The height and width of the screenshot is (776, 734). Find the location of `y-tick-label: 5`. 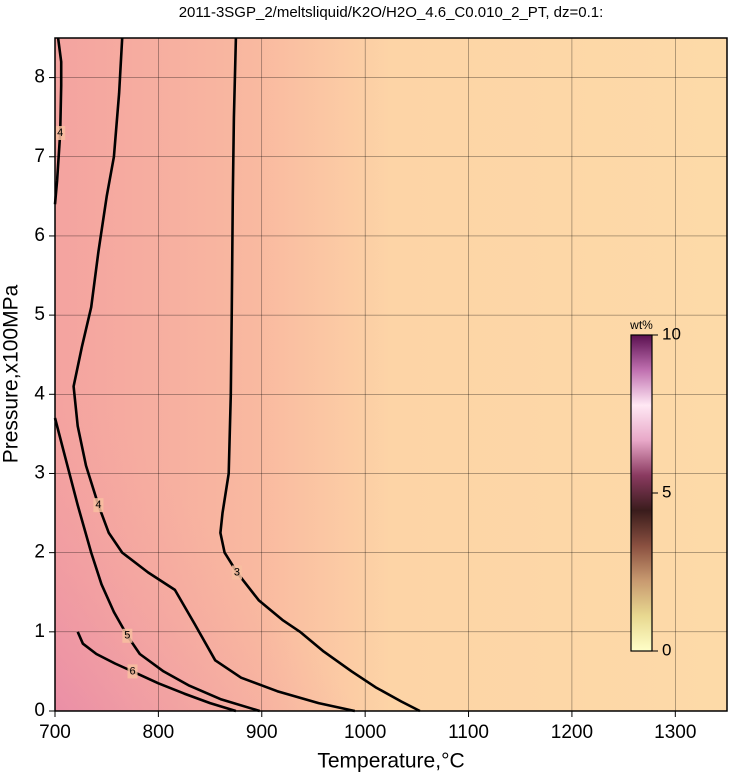

y-tick-label: 5 is located at coordinates (39, 314).